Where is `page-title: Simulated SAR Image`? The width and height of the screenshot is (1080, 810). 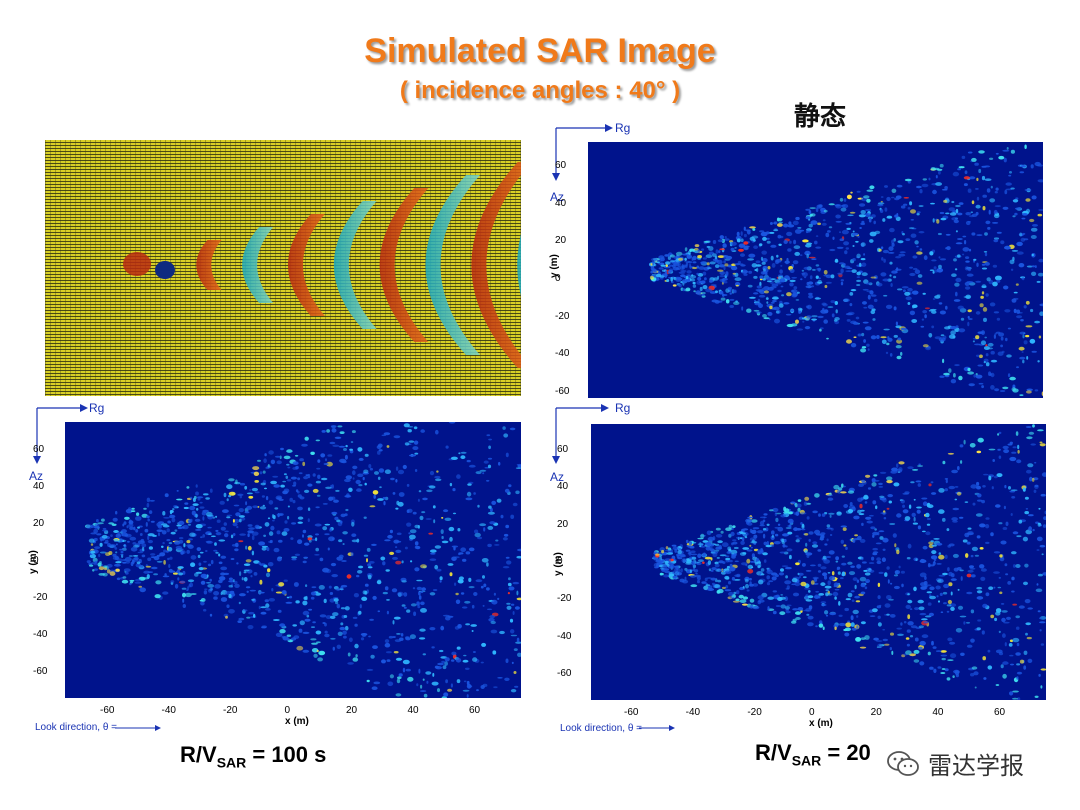
page-title: Simulated SAR Image is located at coordinates (540, 51).